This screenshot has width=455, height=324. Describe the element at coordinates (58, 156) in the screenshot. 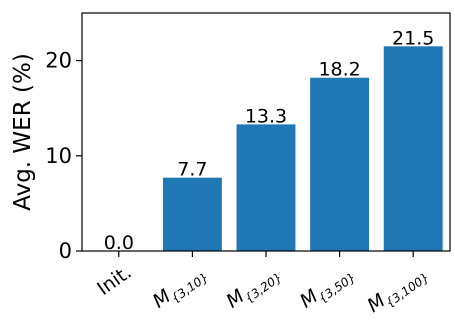

I see `y-tick-label-1: 10` at that location.